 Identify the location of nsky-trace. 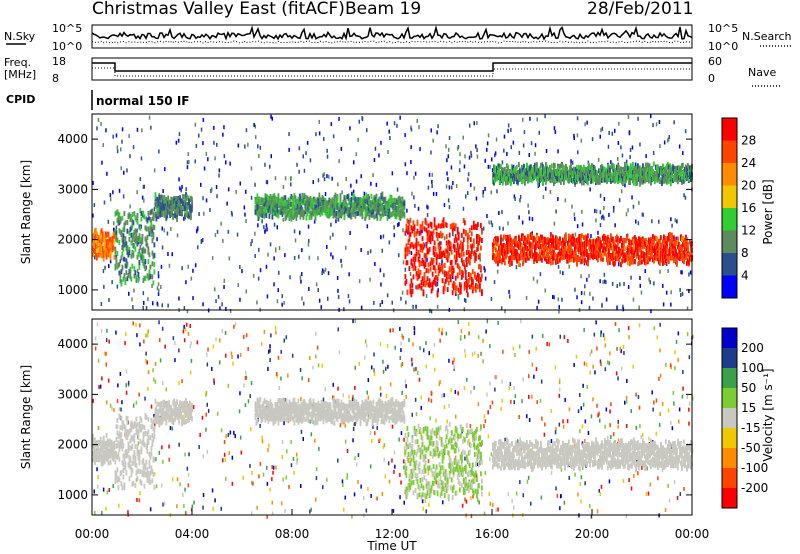
(392, 33).